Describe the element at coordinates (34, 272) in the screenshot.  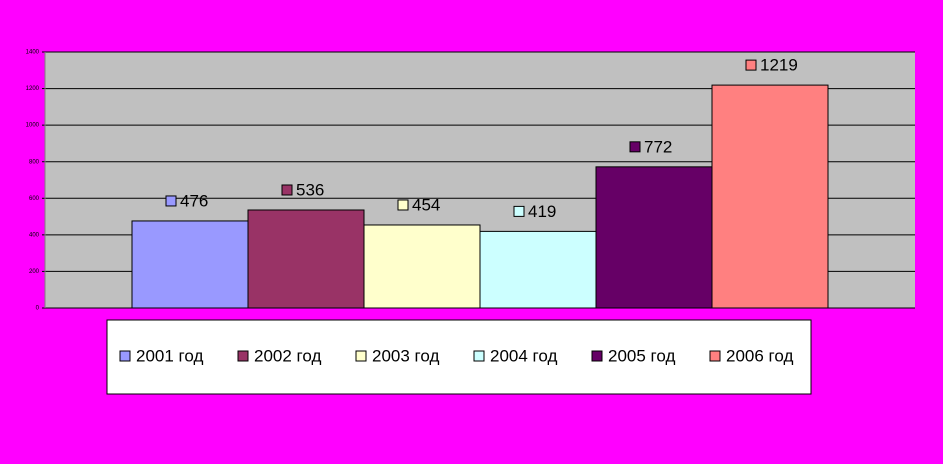
I see `y-tick-label: 200` at that location.